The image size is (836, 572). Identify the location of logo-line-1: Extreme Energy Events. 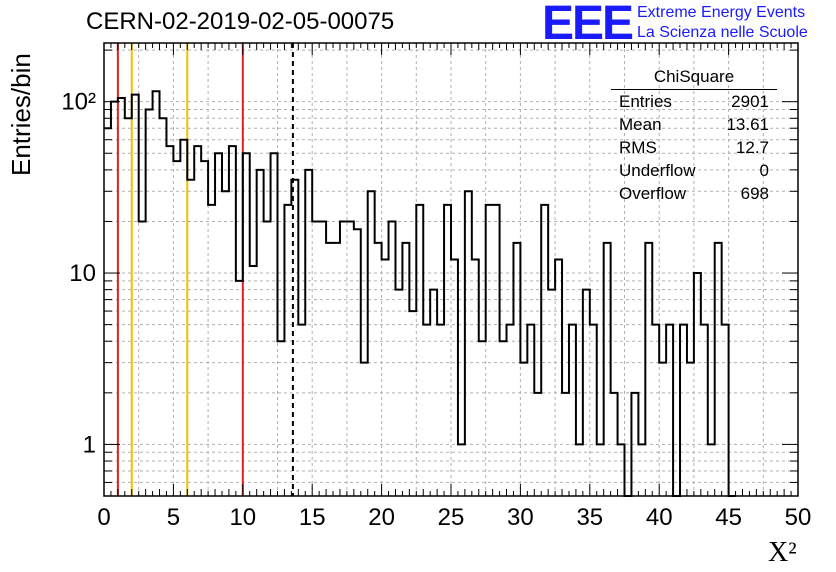
(721, 12).